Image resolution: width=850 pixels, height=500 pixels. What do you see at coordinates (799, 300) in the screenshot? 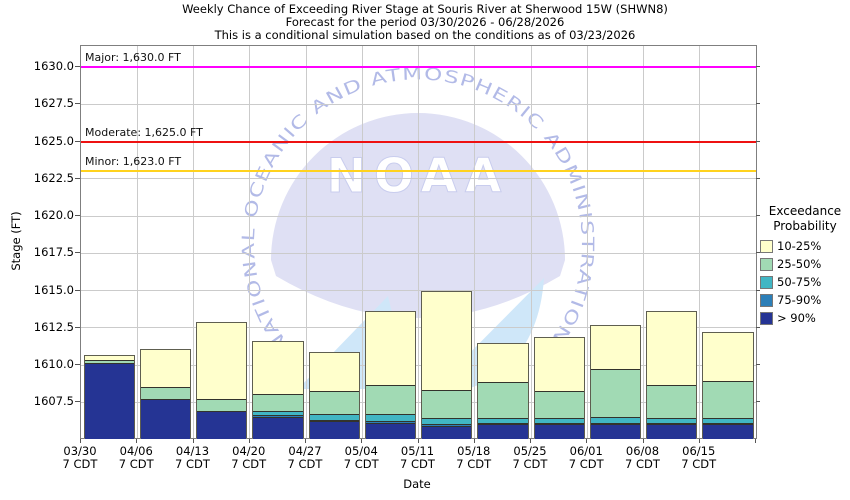
I see `legend-item-label: 75-90%` at bounding box center [799, 300].